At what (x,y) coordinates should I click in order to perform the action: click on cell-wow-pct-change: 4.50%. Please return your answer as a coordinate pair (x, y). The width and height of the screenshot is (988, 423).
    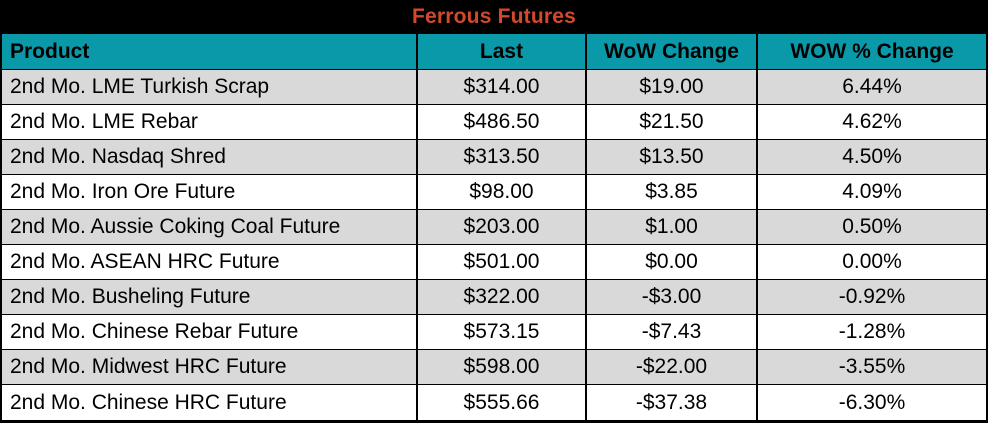
    Looking at the image, I should click on (872, 156).